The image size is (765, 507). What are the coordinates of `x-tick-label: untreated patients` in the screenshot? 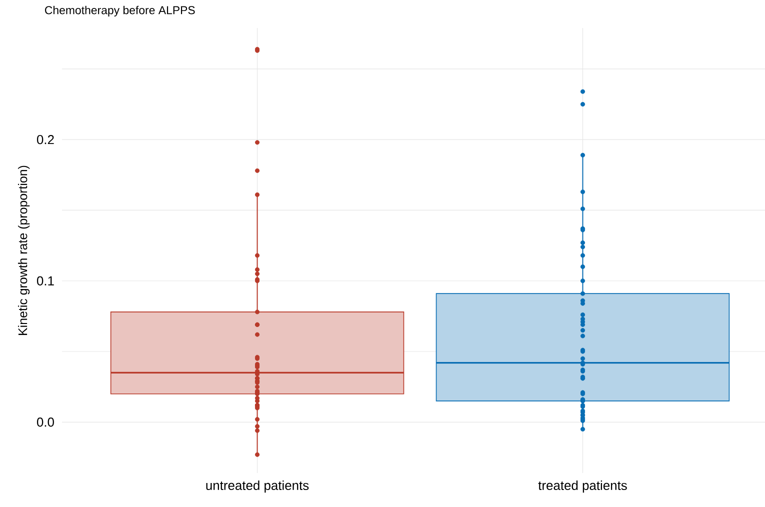 It's located at (257, 486).